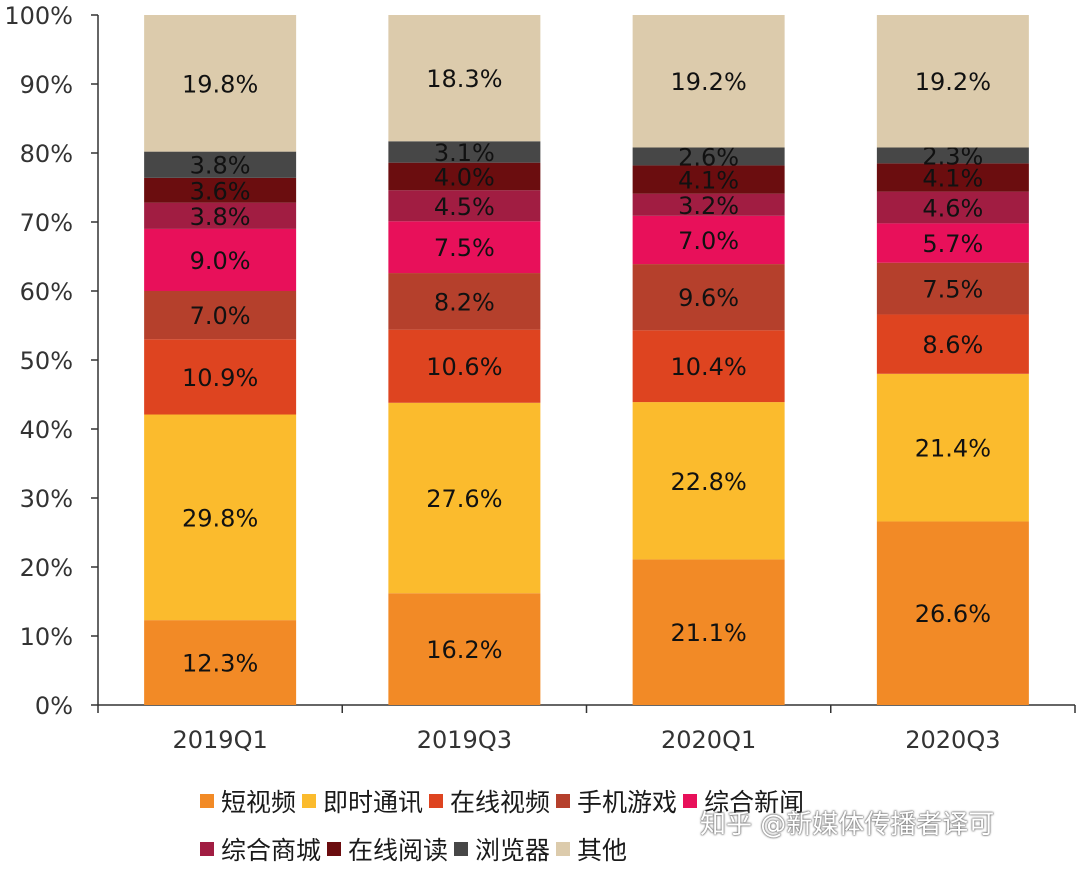 Image resolution: width=1080 pixels, height=878 pixels. I want to click on legend-item: 在线阅读, so click(387, 849).